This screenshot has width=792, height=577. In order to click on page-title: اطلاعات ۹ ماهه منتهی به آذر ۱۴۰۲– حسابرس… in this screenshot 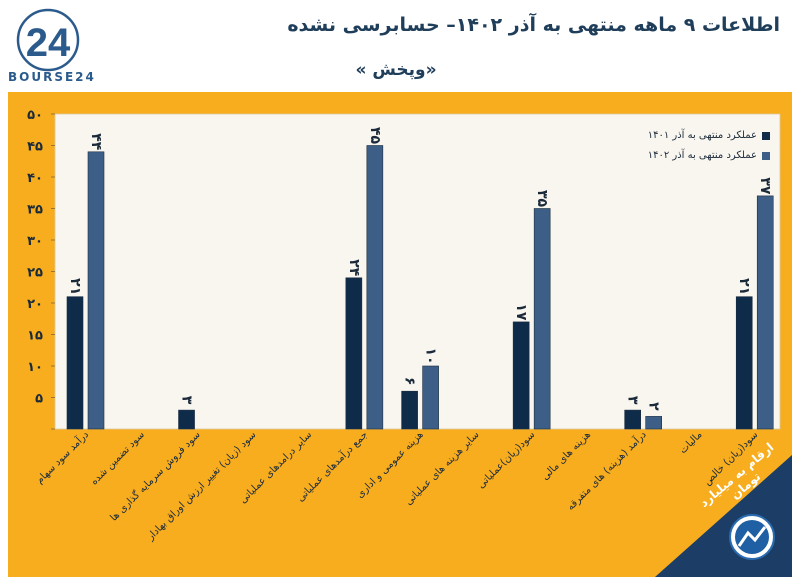, I will do `click(533, 25)`.